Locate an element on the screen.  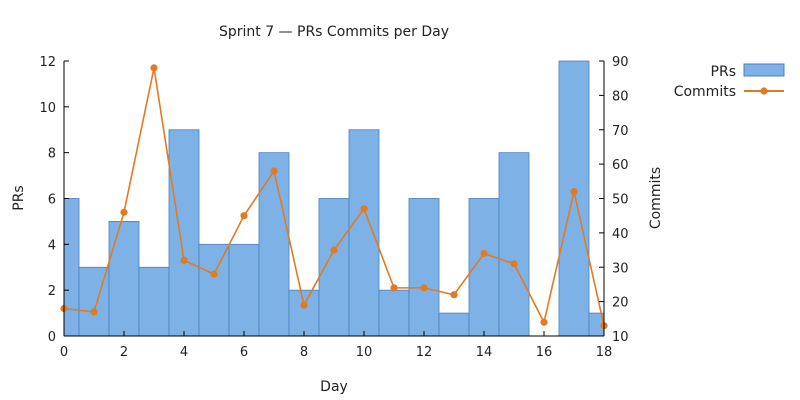
y2-tick-label: 80 is located at coordinates (620, 96).